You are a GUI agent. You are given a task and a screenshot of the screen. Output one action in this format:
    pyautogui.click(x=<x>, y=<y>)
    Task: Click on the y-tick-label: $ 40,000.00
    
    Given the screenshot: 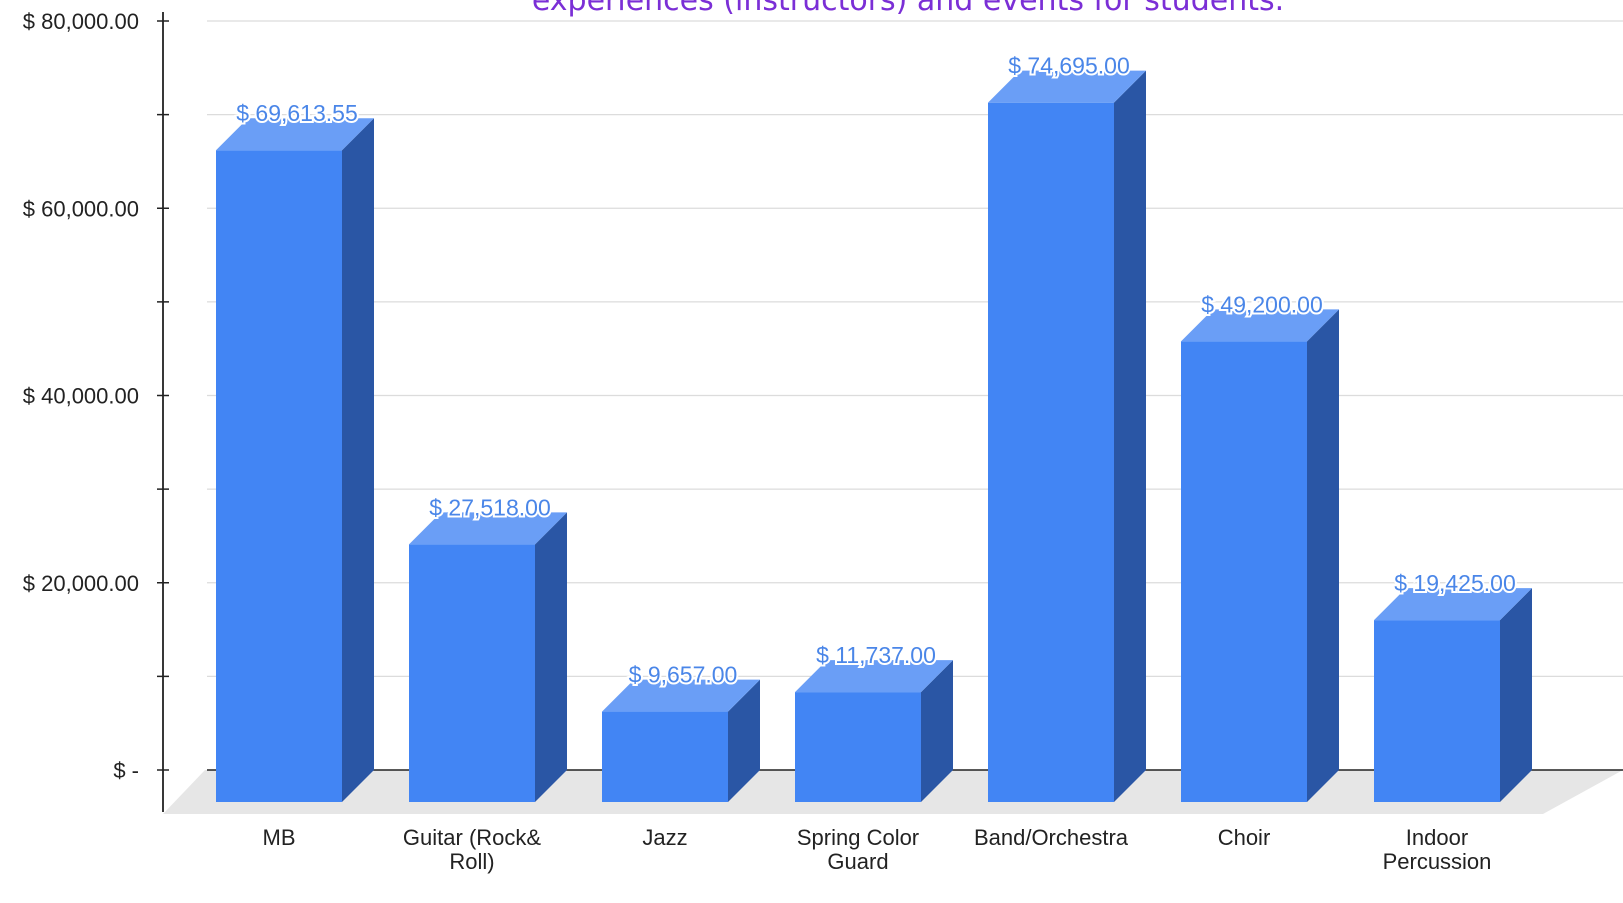 What is the action you would take?
    pyautogui.click(x=81, y=396)
    